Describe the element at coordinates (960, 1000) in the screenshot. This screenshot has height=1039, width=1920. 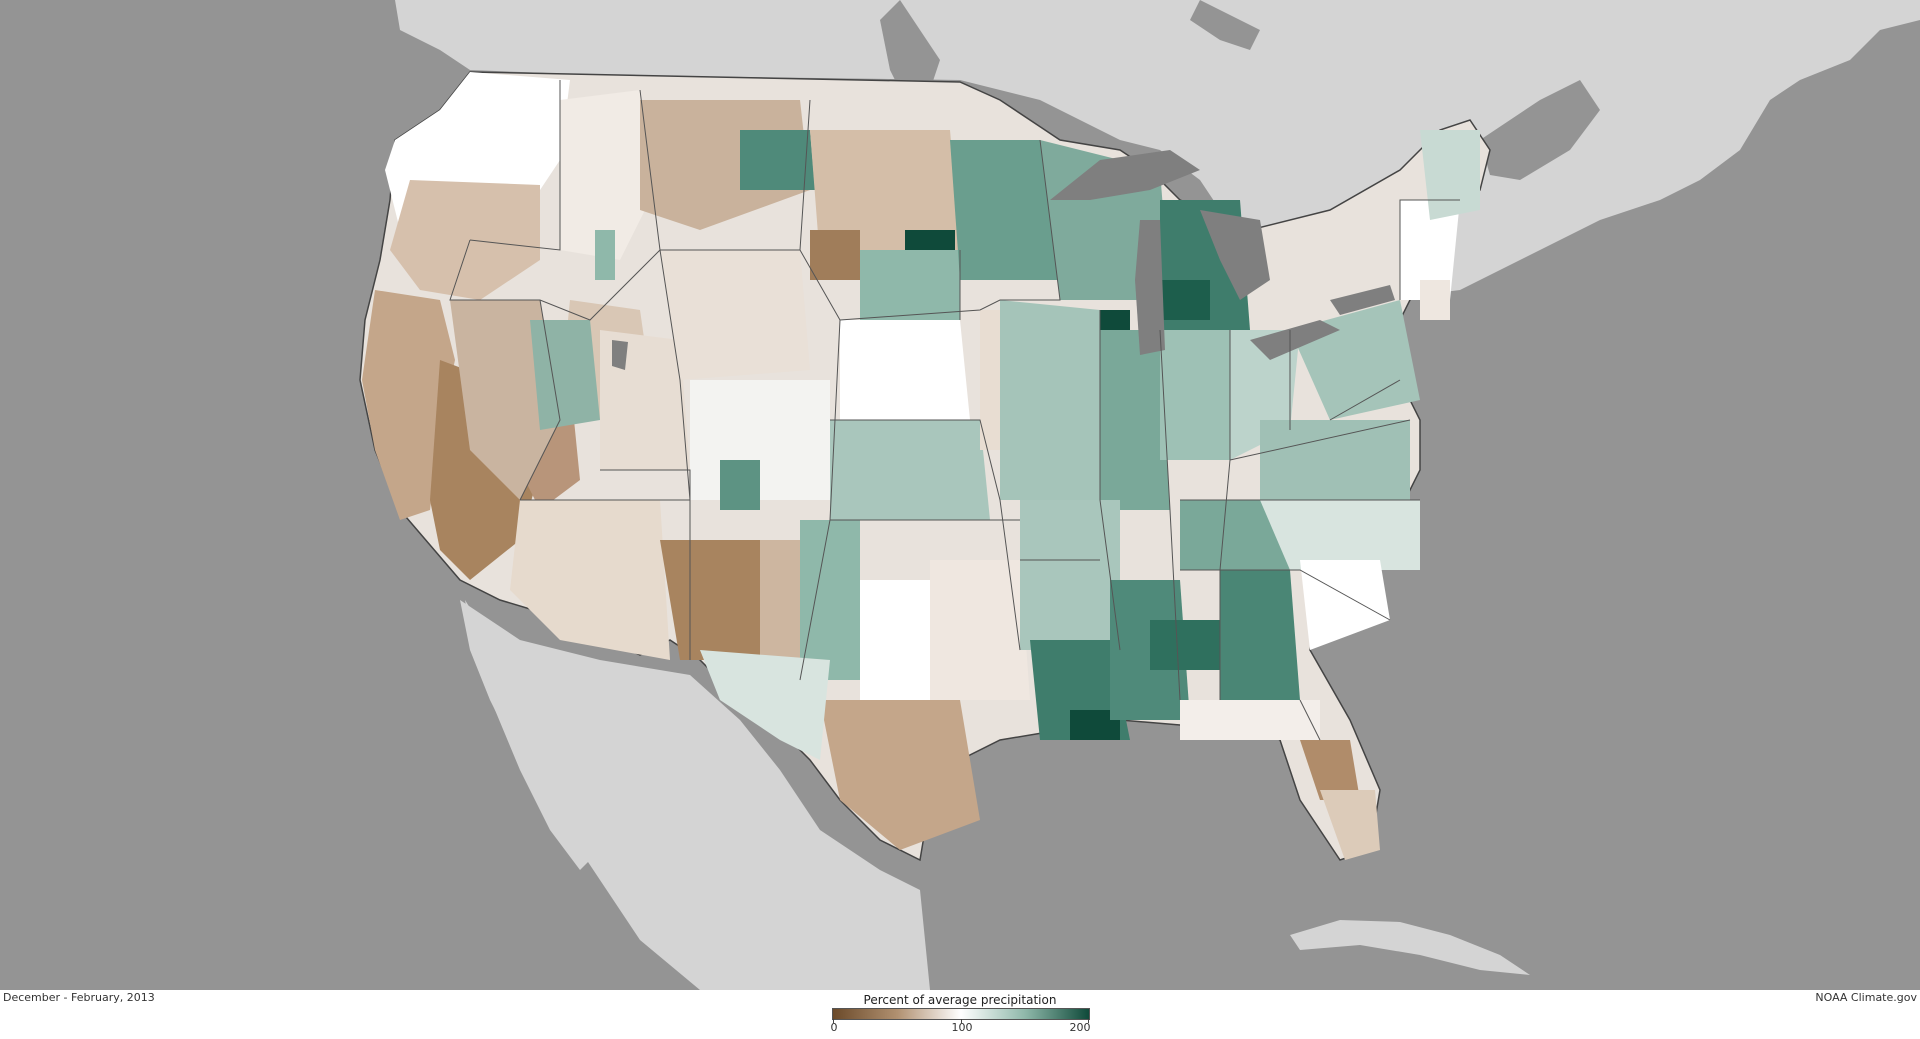
I see `legend-title: Percent of average precipitation` at that location.